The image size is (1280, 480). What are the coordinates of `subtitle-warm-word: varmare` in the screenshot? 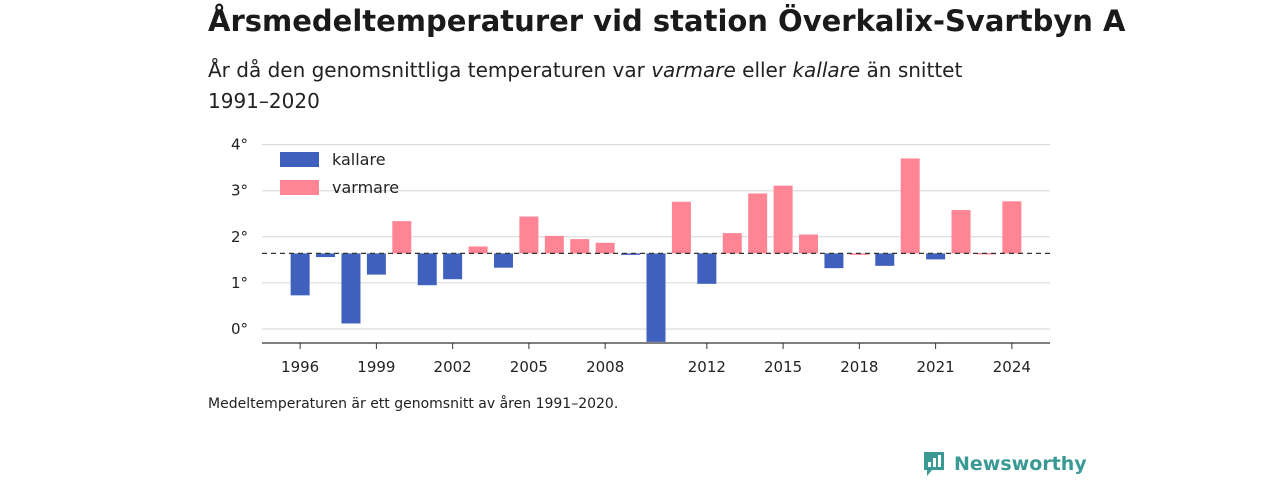 It's located at (693, 70).